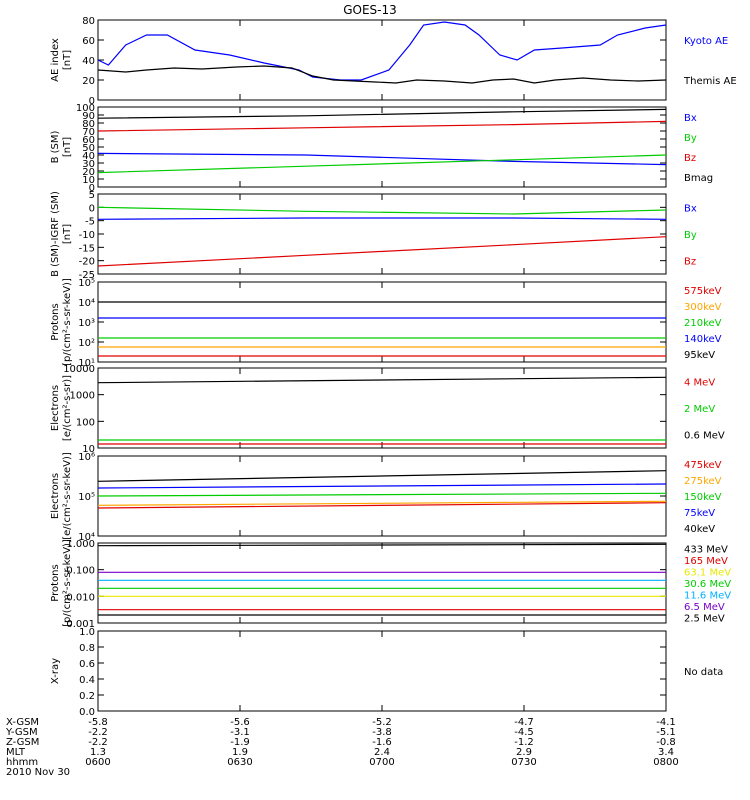 This screenshot has height=800, width=750. Describe the element at coordinates (382, 742) in the screenshot. I see `footer-value: -1.6` at that location.